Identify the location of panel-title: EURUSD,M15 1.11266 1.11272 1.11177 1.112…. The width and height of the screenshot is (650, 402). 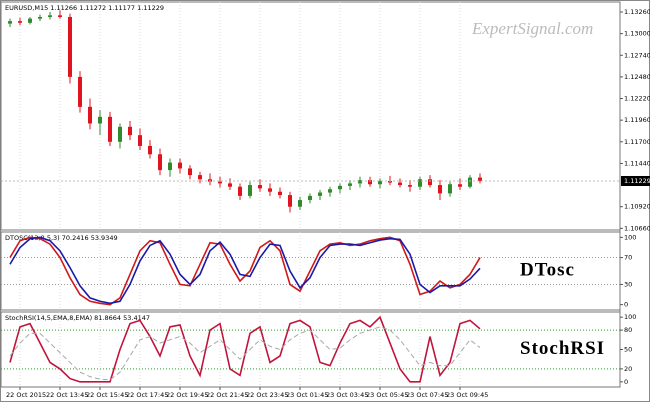
(84, 8).